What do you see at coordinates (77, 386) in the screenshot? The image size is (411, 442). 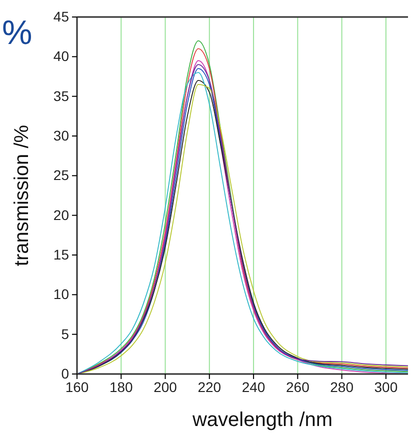 I see `x-tick-label: 160` at bounding box center [77, 386].